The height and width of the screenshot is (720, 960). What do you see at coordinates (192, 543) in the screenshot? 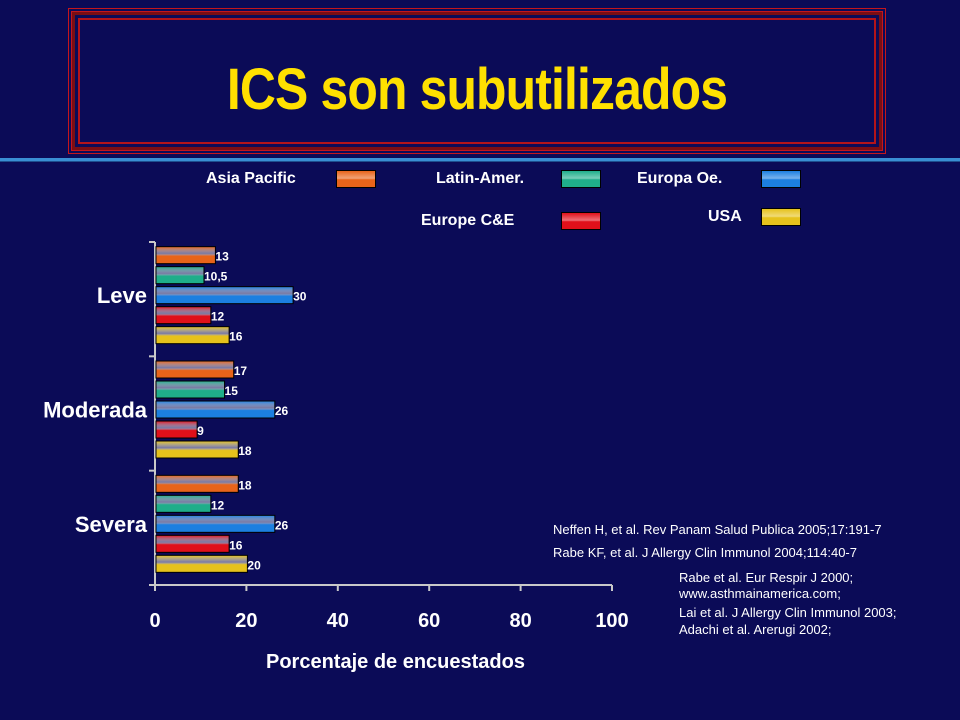
I see `bar-europe-c-e-severa` at bounding box center [192, 543].